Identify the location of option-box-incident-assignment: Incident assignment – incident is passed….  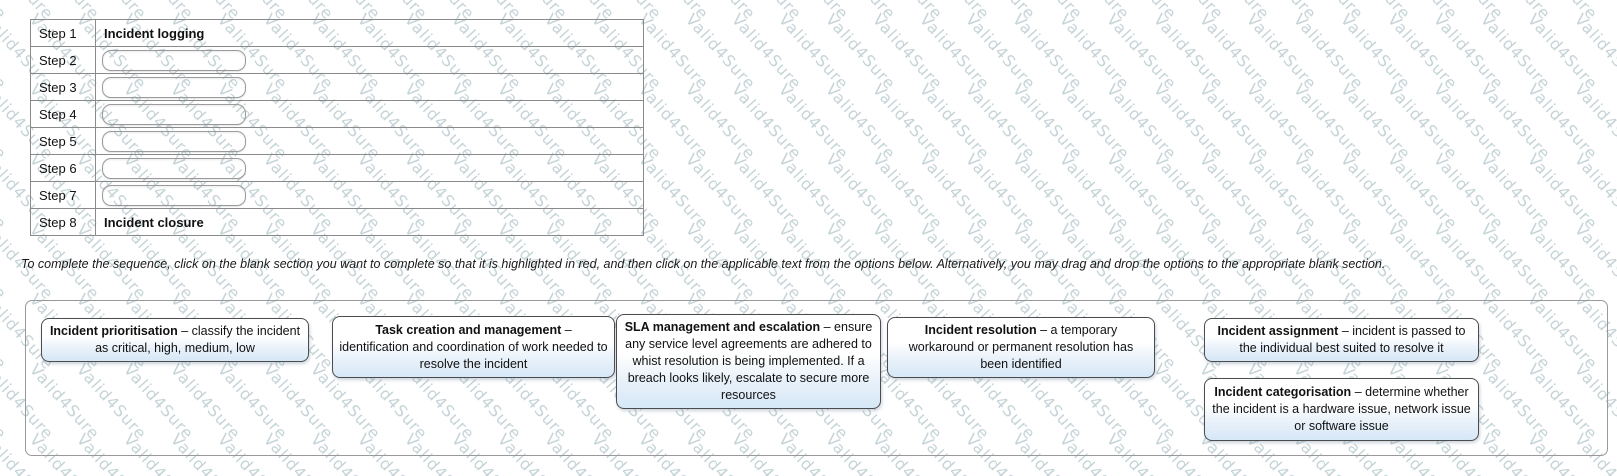
(1341, 340).